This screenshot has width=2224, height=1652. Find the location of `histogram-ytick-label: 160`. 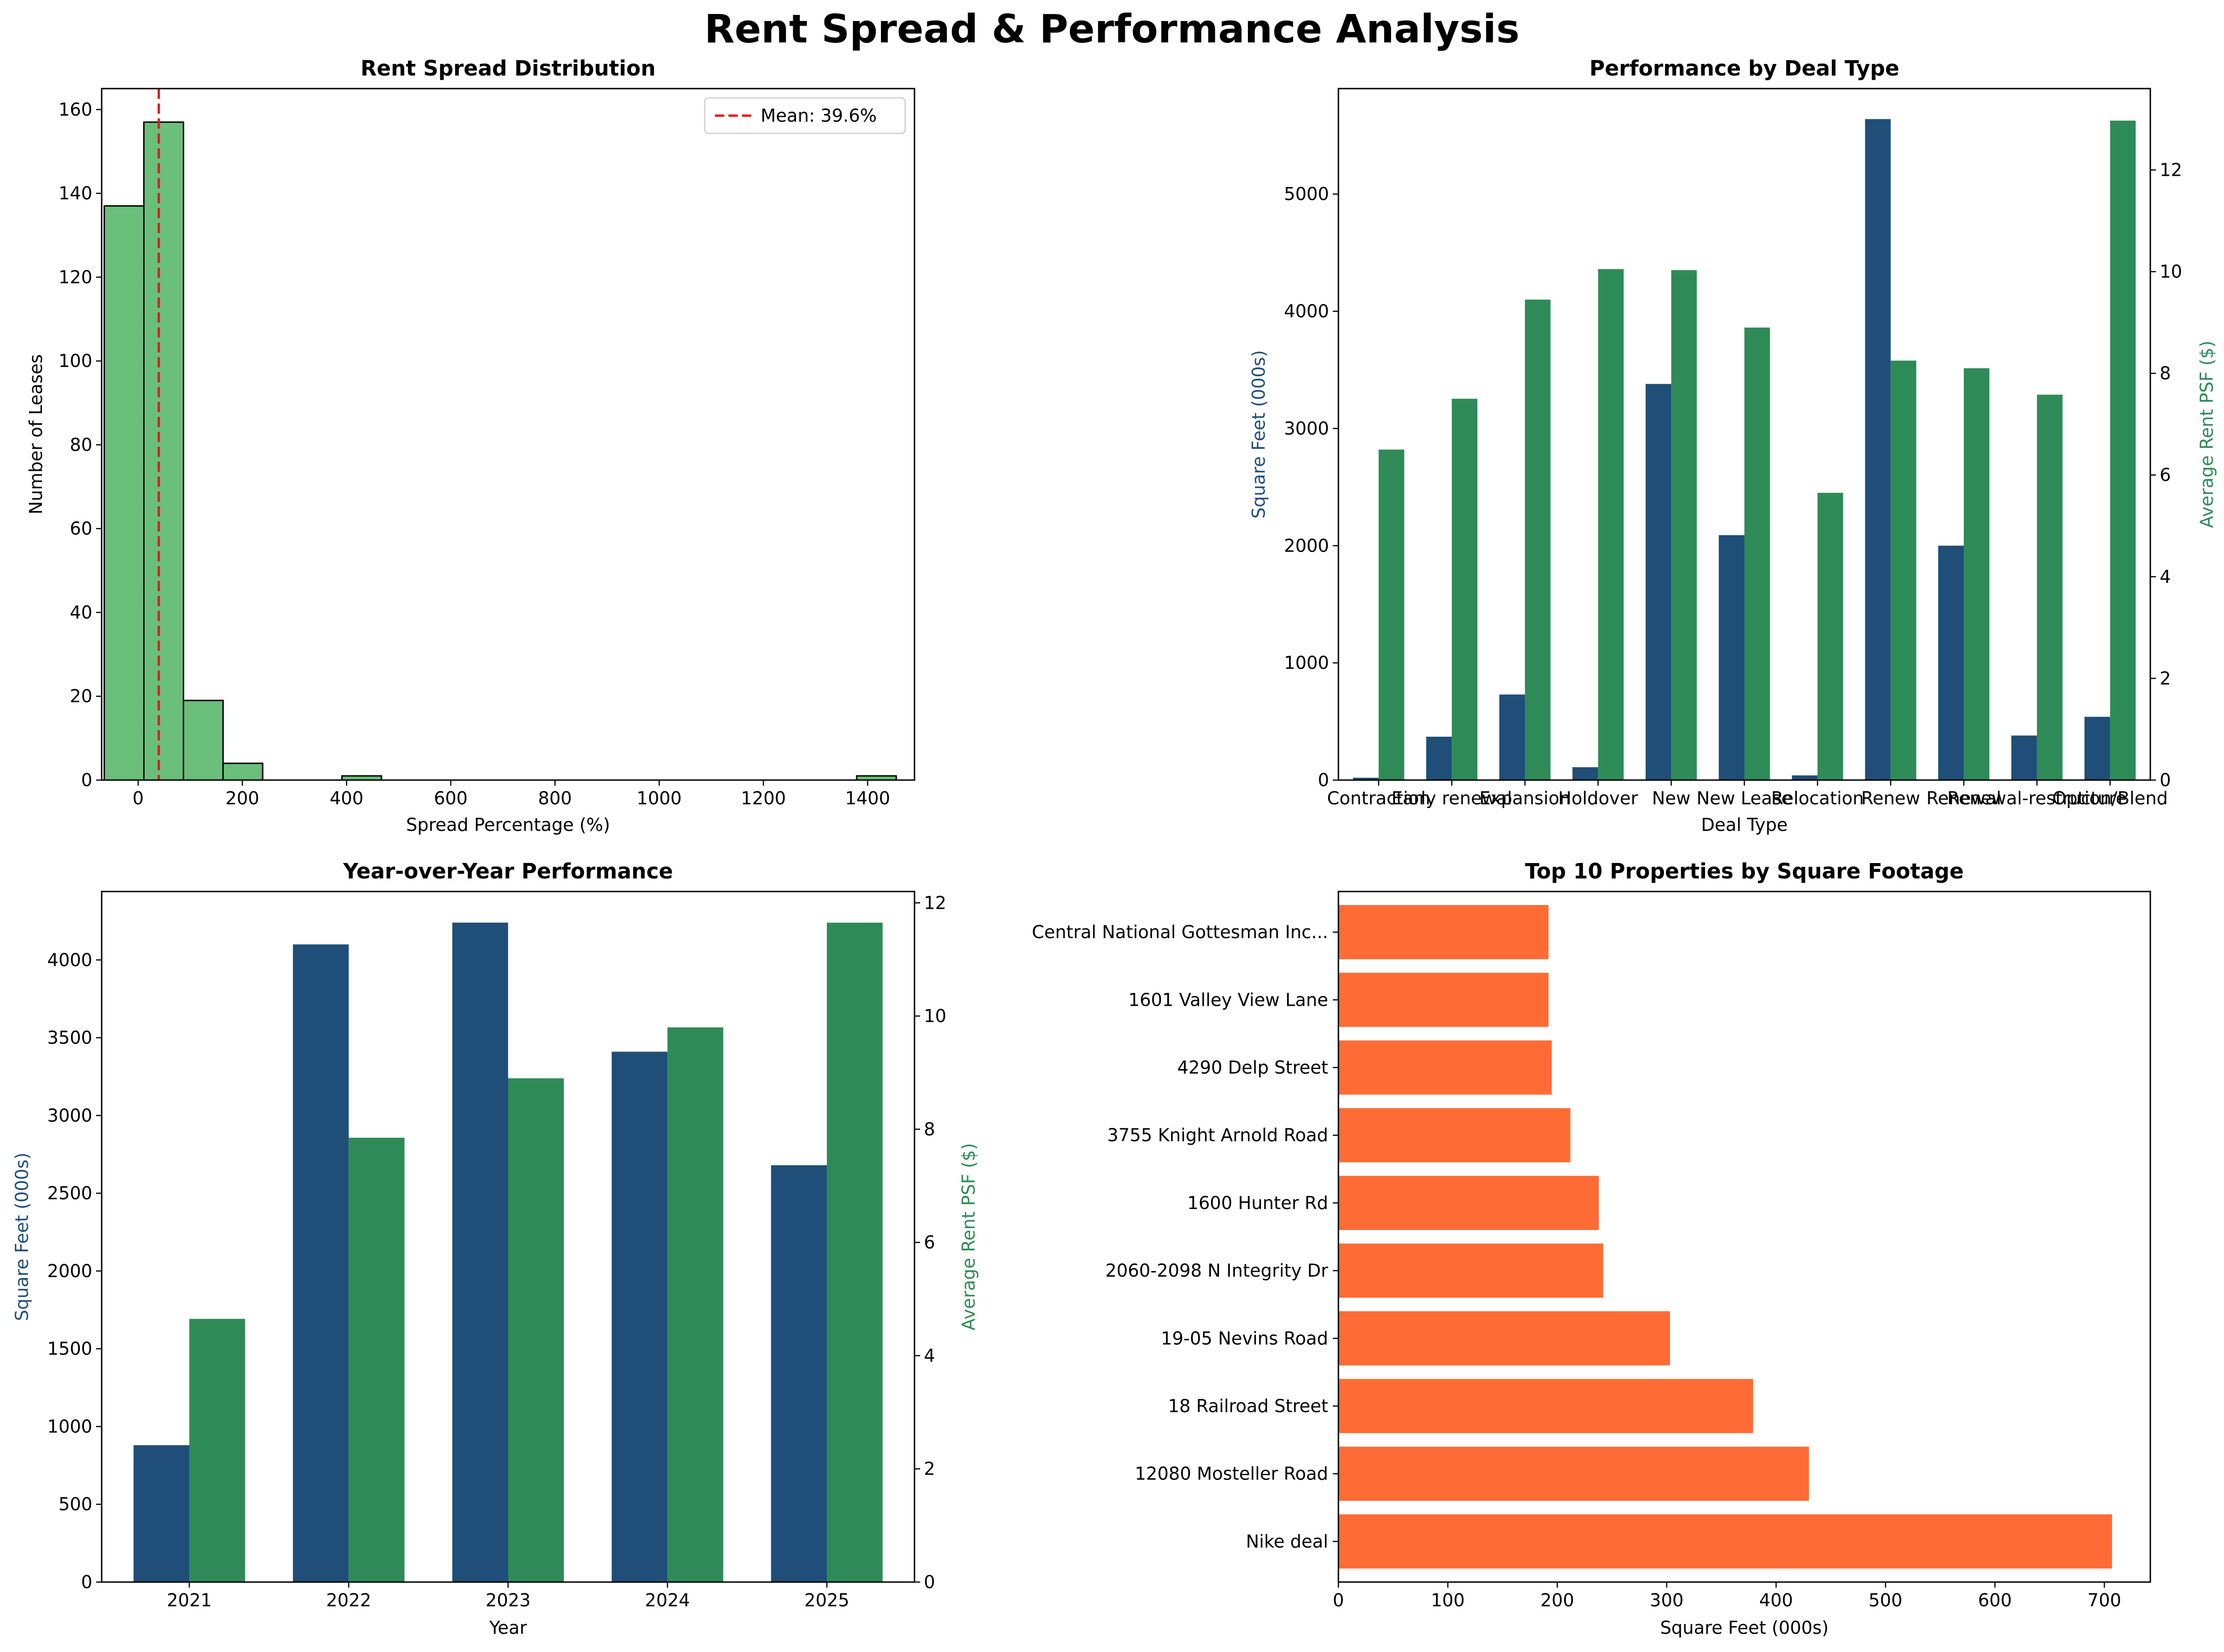

histogram-ytick-label: 160 is located at coordinates (75, 109).